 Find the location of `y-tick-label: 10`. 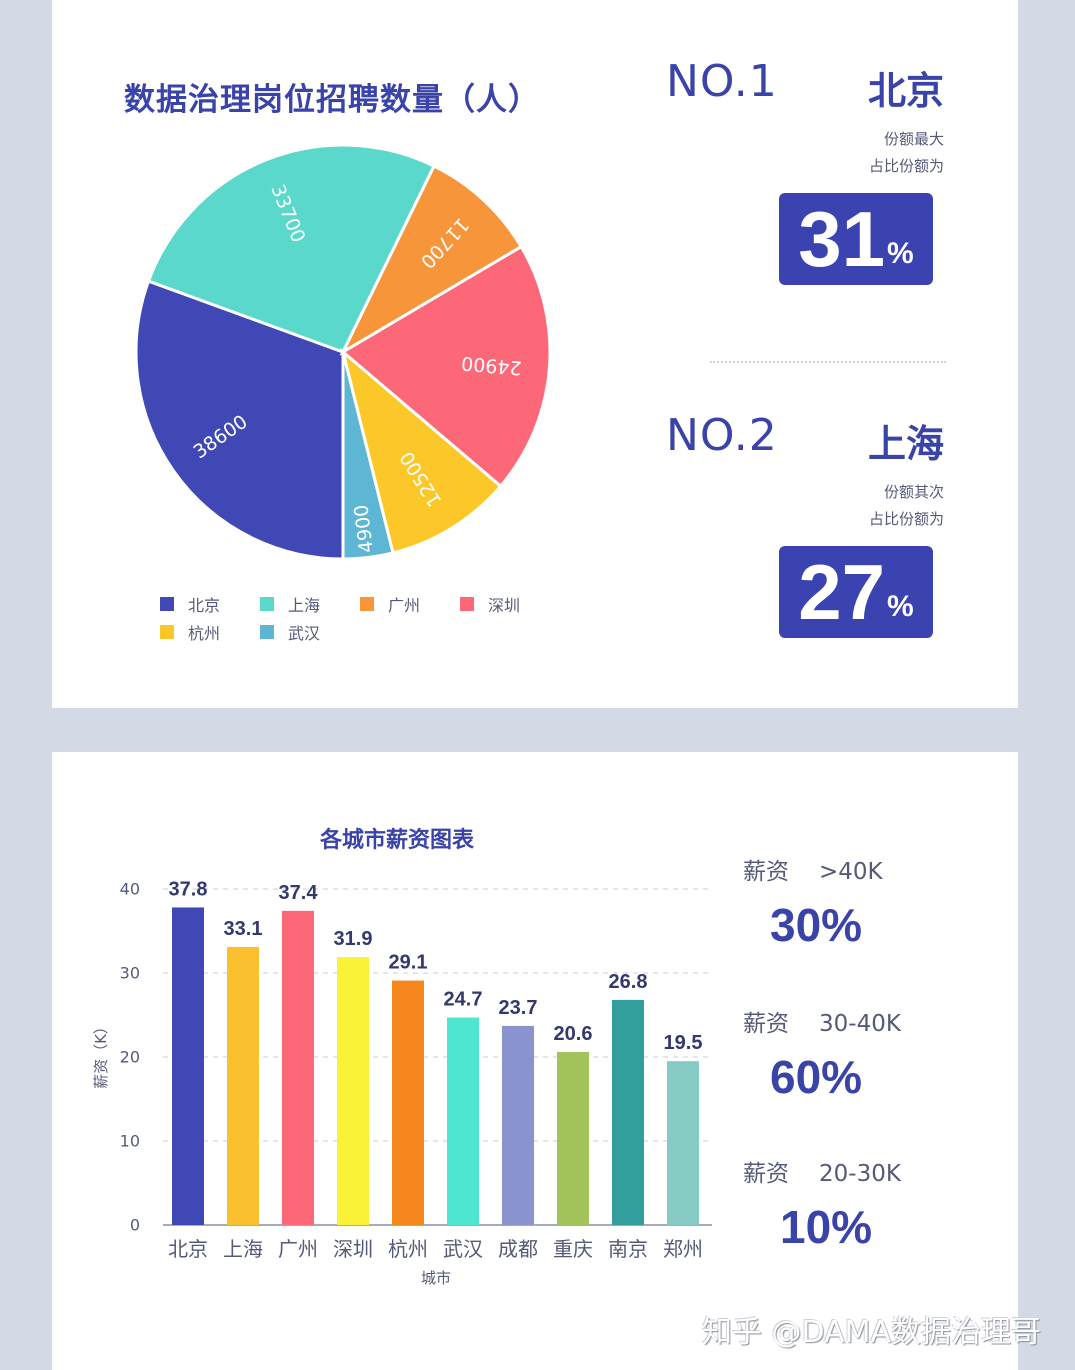

y-tick-label: 10 is located at coordinates (130, 1141).